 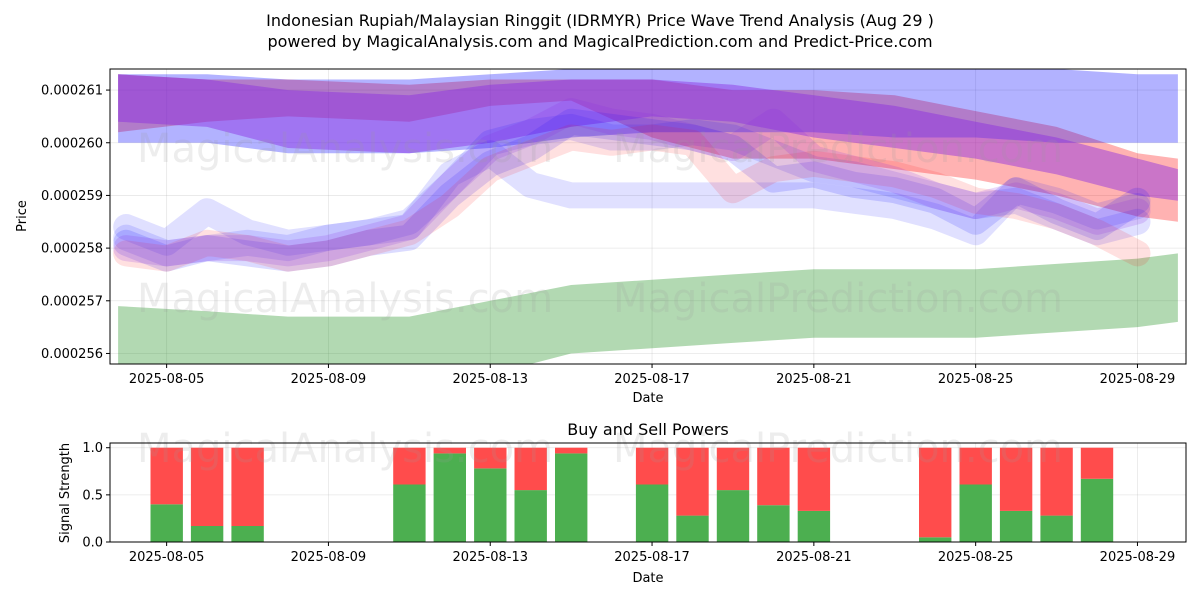 What do you see at coordinates (647, 578) in the screenshot?
I see `signal-x-label: Date` at bounding box center [647, 578].